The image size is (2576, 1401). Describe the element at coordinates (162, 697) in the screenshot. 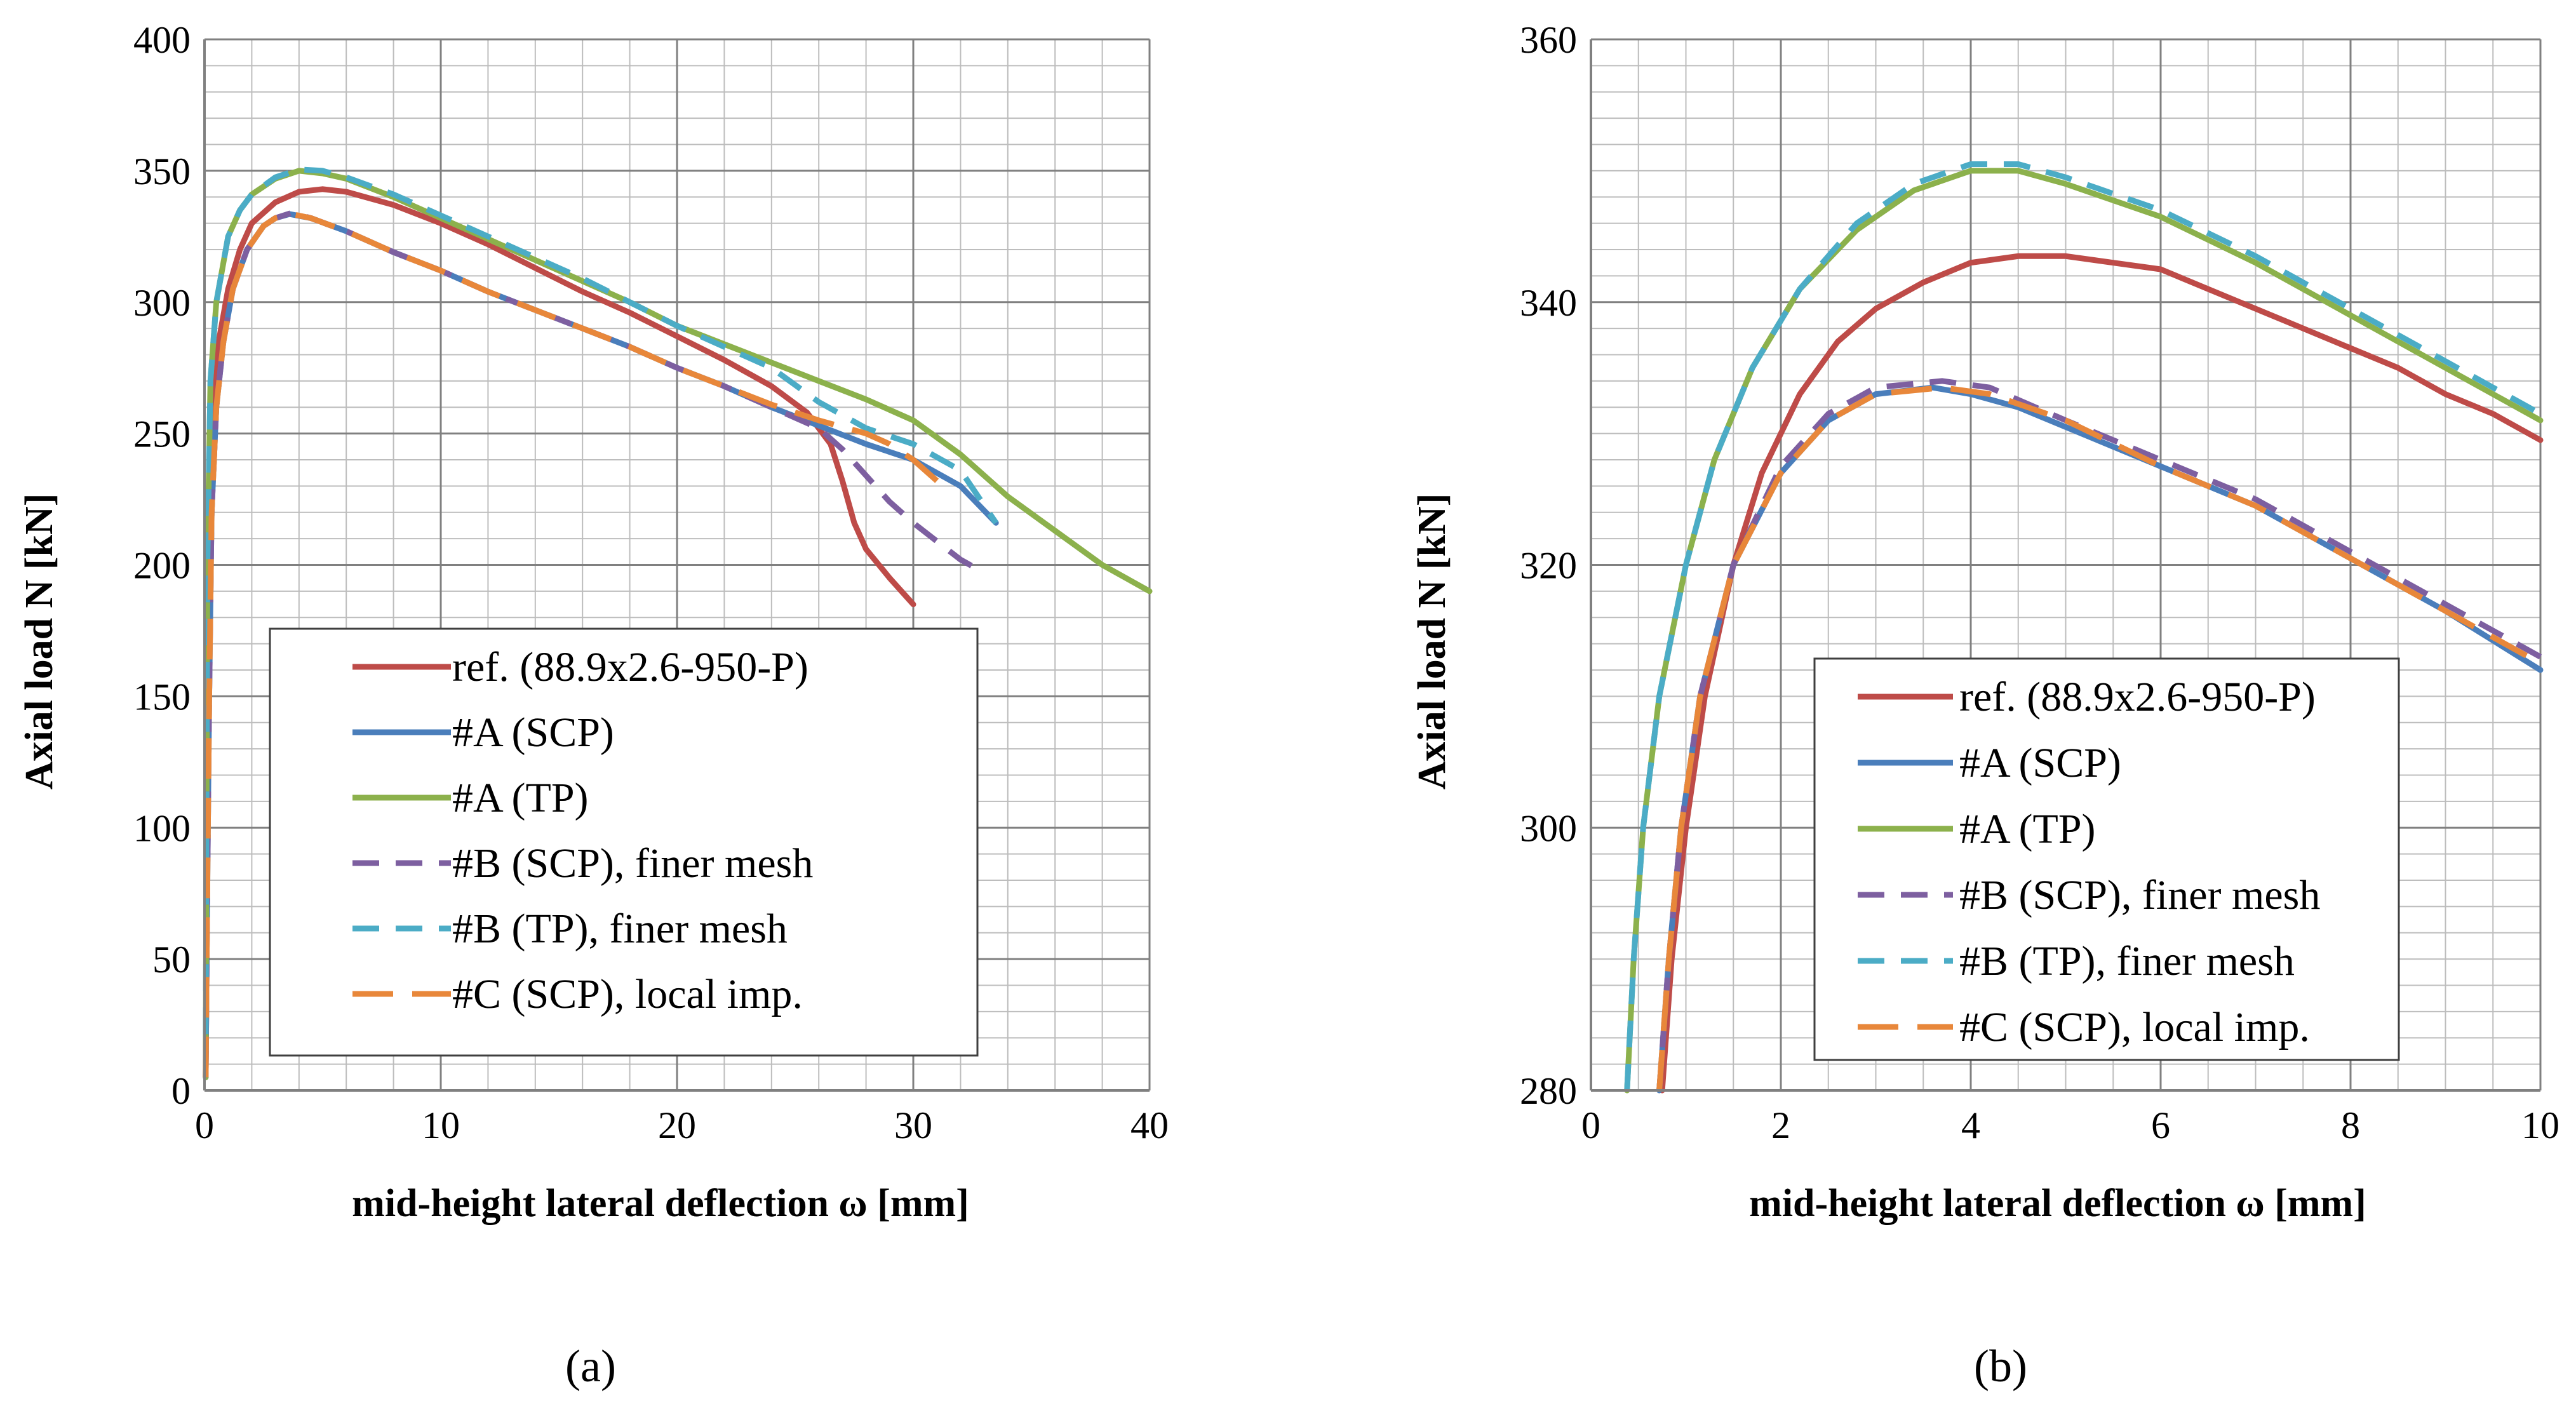

I see `y-tick-label: 150` at that location.